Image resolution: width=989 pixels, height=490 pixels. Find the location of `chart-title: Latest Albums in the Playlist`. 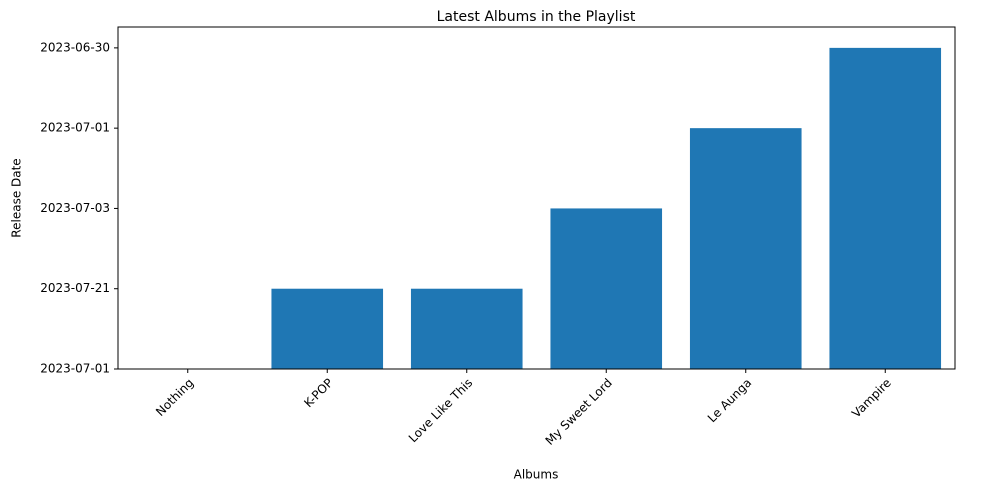

chart-title: Latest Albums in the Playlist is located at coordinates (536, 17).